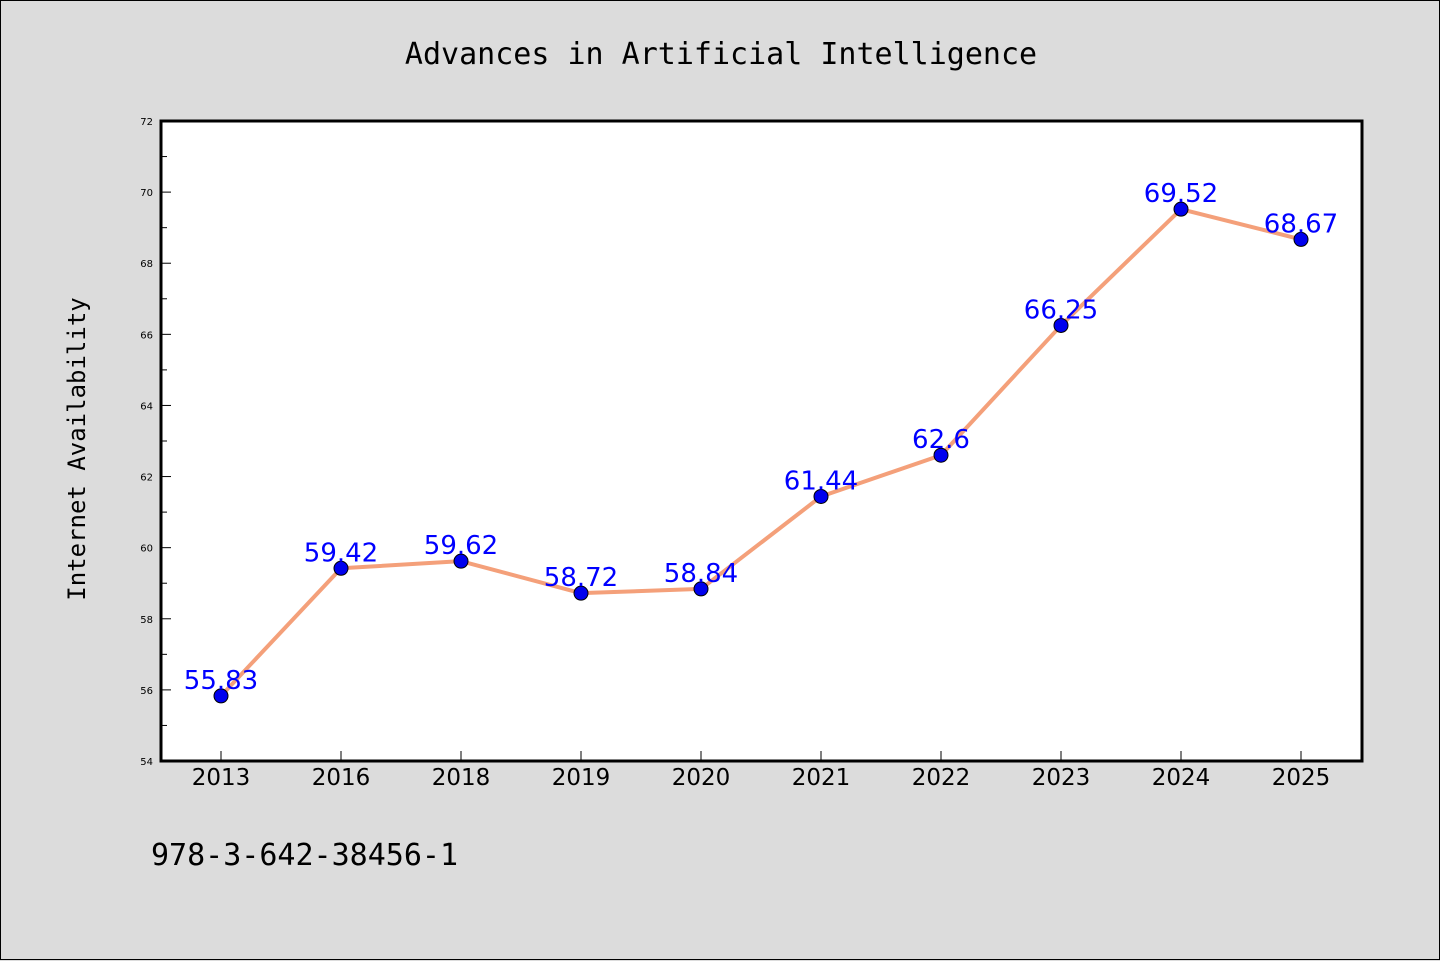 The width and height of the screenshot is (1440, 961). Describe the element at coordinates (461, 546) in the screenshot. I see `data-label: 59.62` at that location.